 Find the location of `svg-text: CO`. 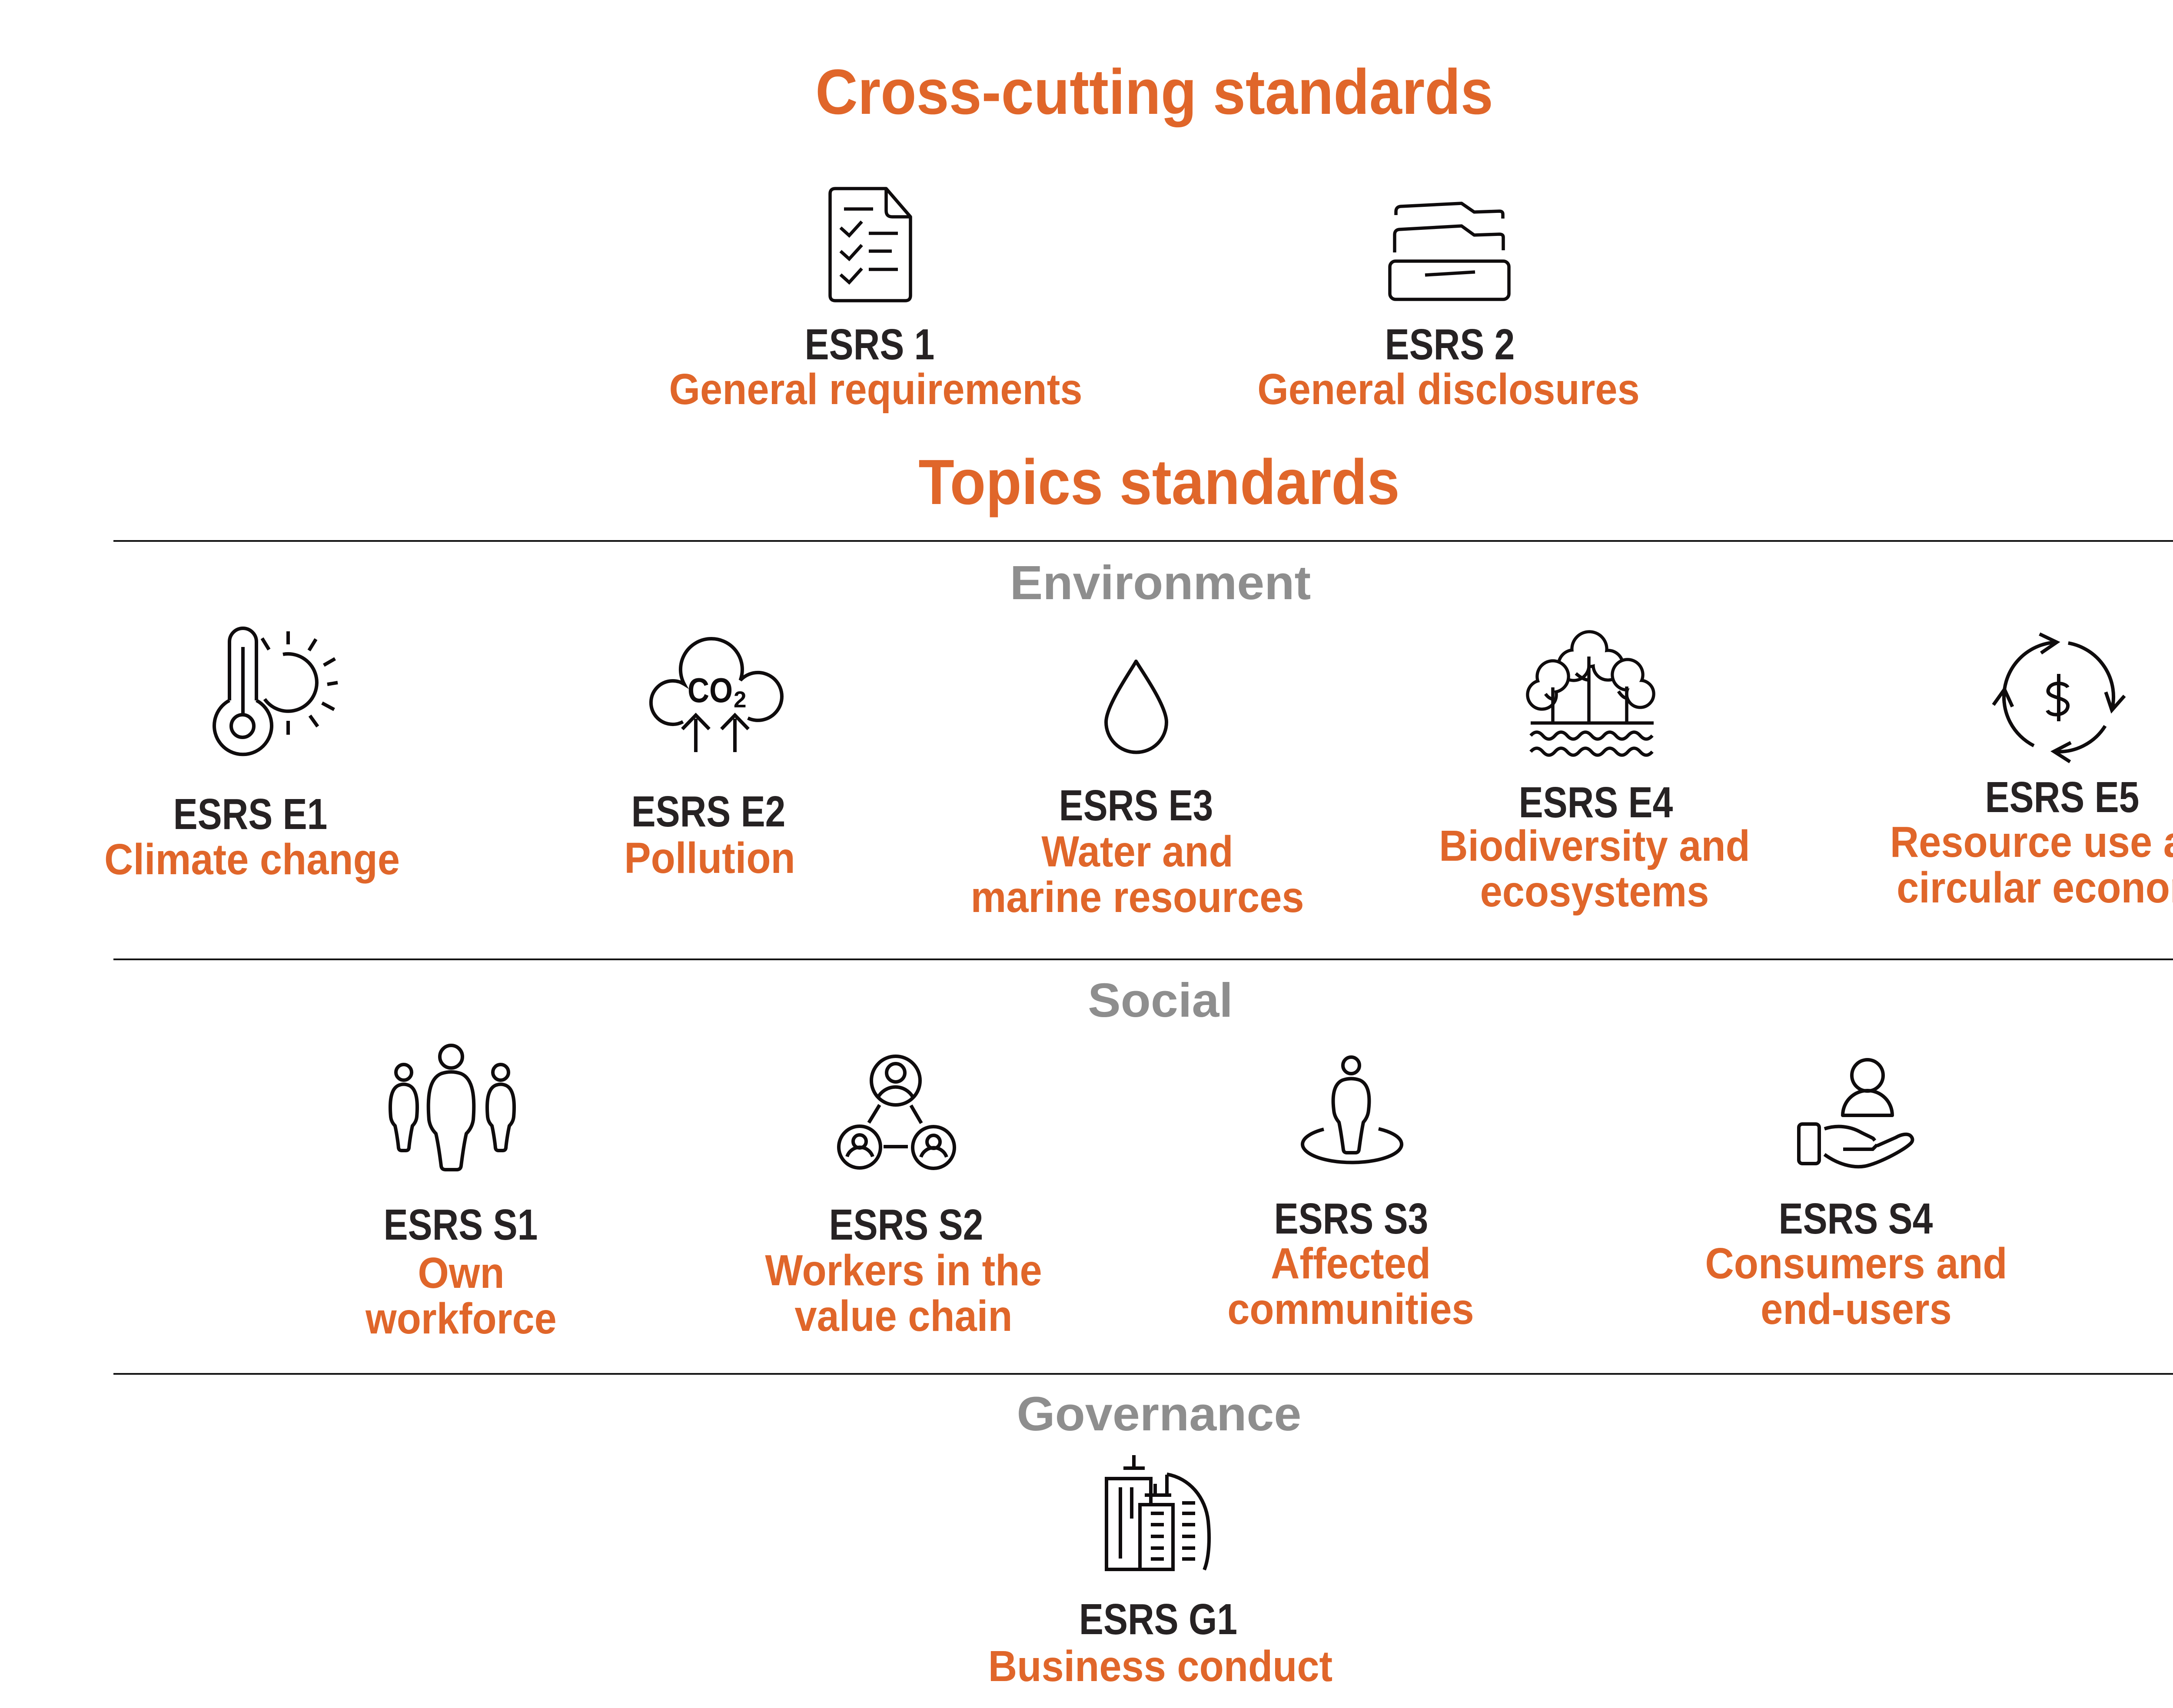

svg-text: CO is located at coordinates (710, 690).